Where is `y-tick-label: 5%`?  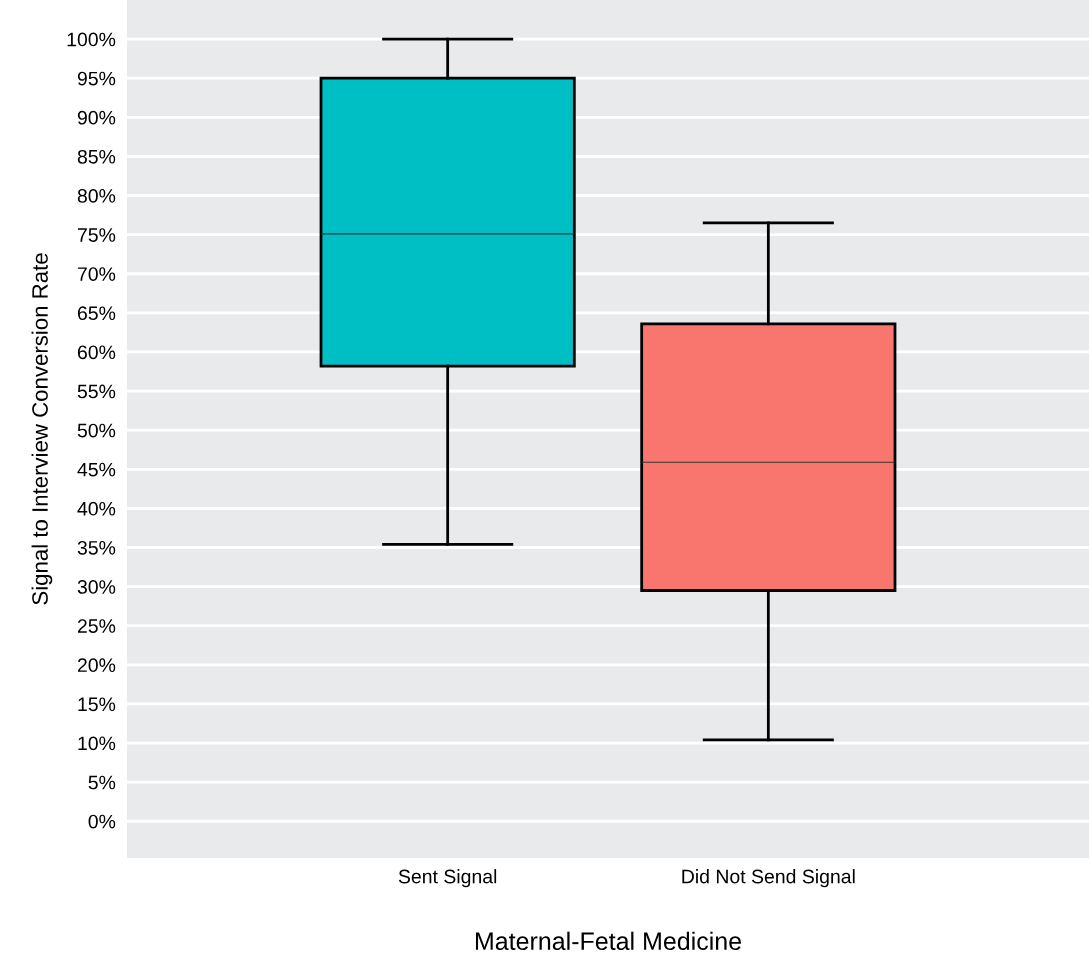 y-tick-label: 5% is located at coordinates (102, 782).